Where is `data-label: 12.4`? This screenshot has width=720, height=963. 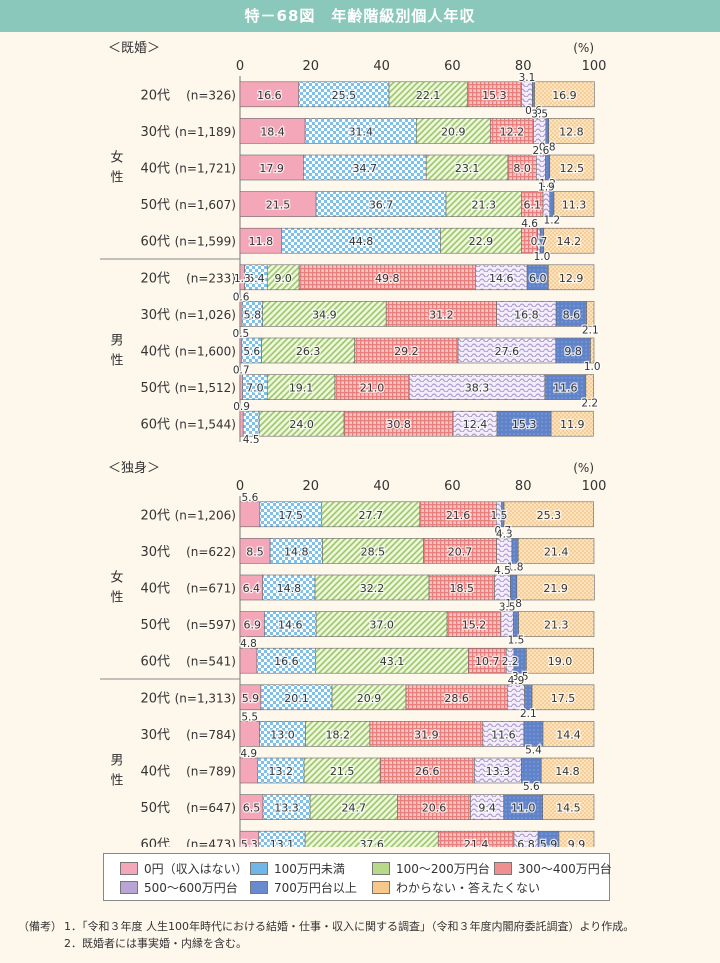
data-label: 12.4 is located at coordinates (475, 424).